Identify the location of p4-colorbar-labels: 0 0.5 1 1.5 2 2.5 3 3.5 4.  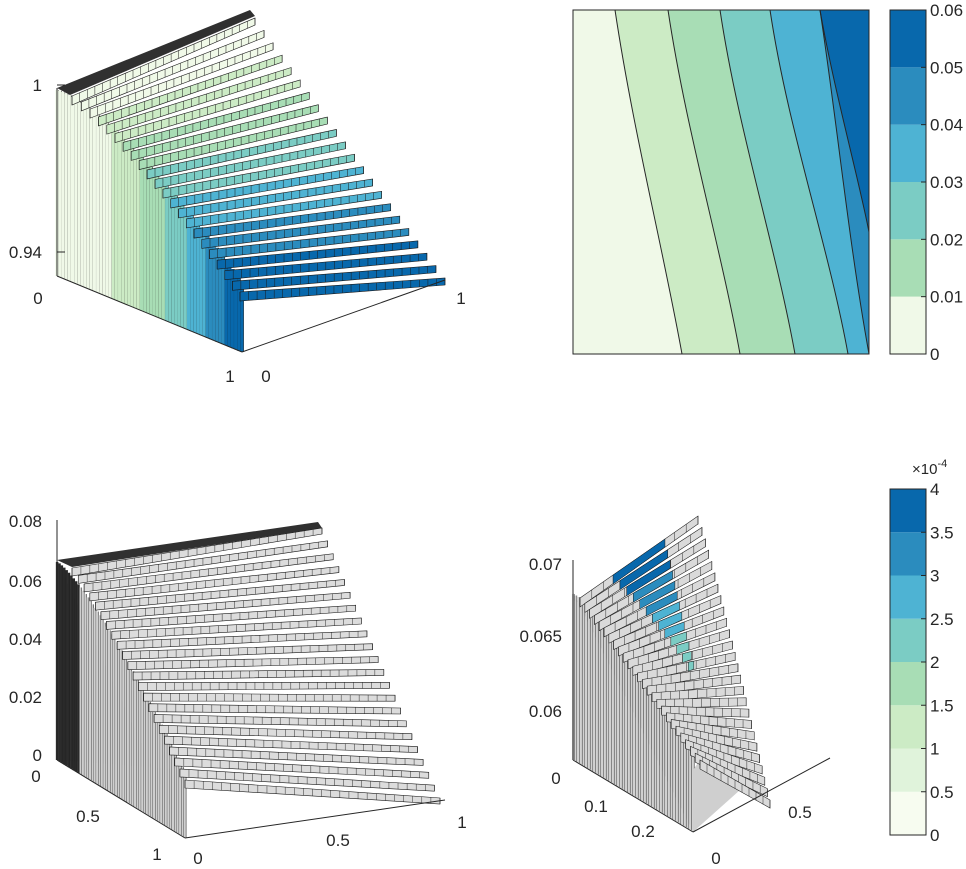
(942, 662).